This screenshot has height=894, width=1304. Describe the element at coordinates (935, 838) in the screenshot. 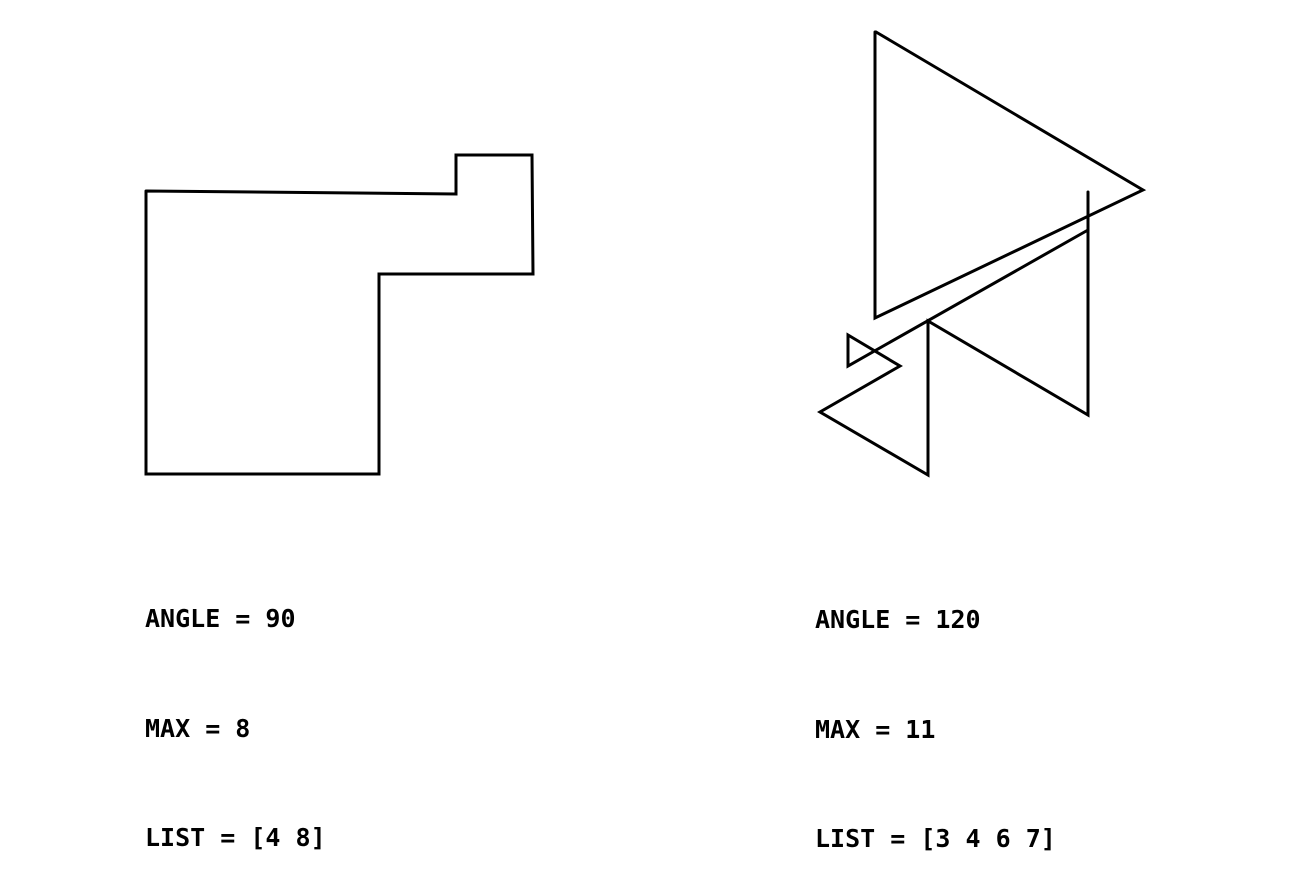

I see `list-label: LIST = [3 4 6 7]` at that location.